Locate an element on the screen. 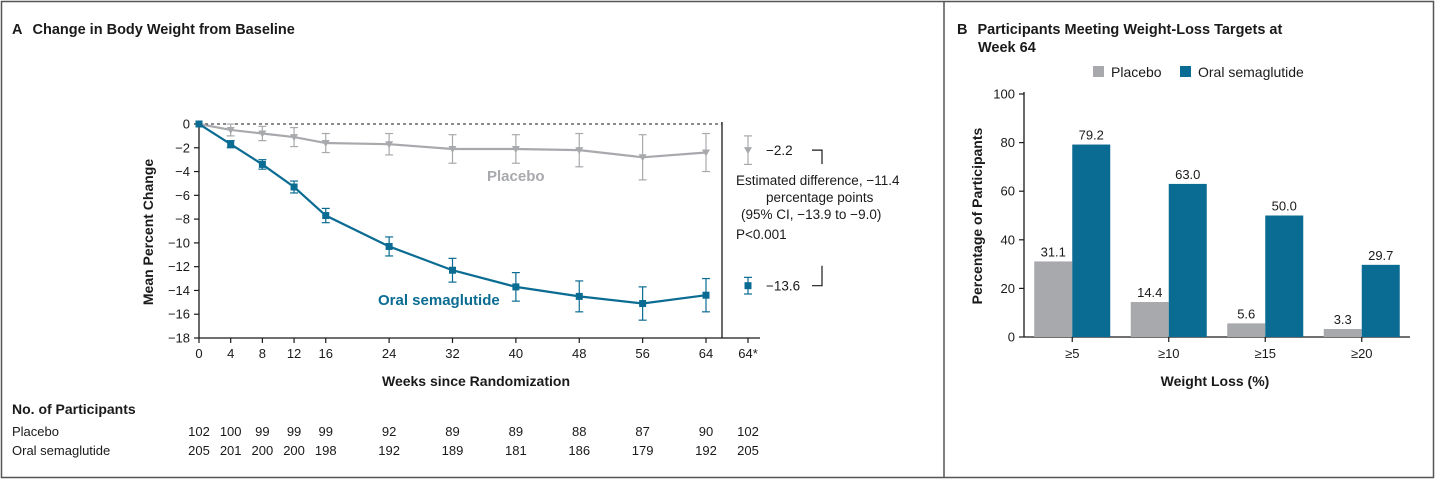 The width and height of the screenshot is (1435, 479). participant-count: 186 is located at coordinates (579, 450).